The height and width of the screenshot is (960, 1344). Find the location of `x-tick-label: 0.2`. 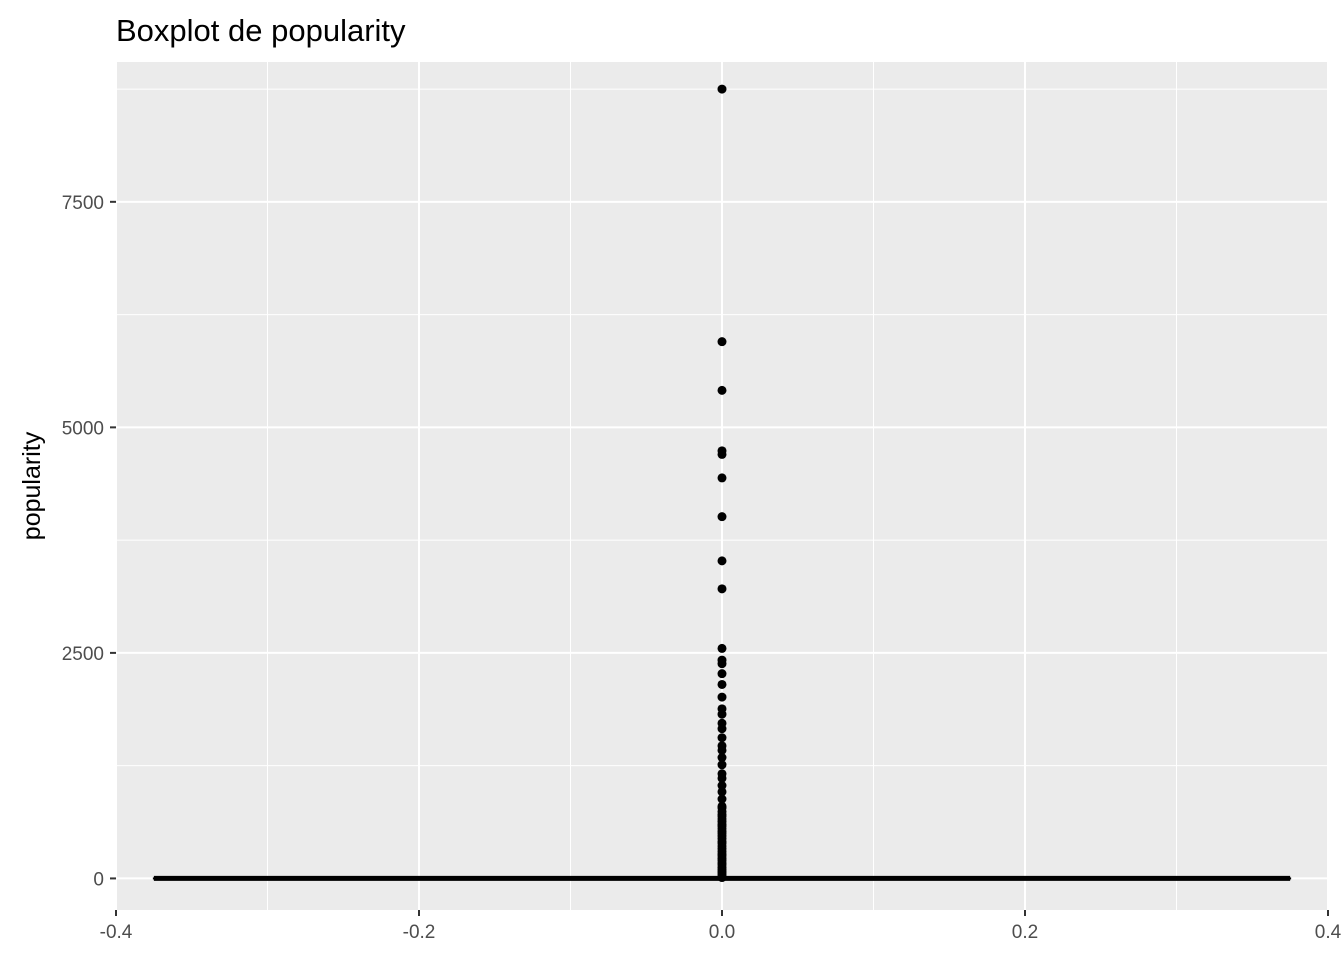

x-tick-label: 0.2 is located at coordinates (1025, 932).